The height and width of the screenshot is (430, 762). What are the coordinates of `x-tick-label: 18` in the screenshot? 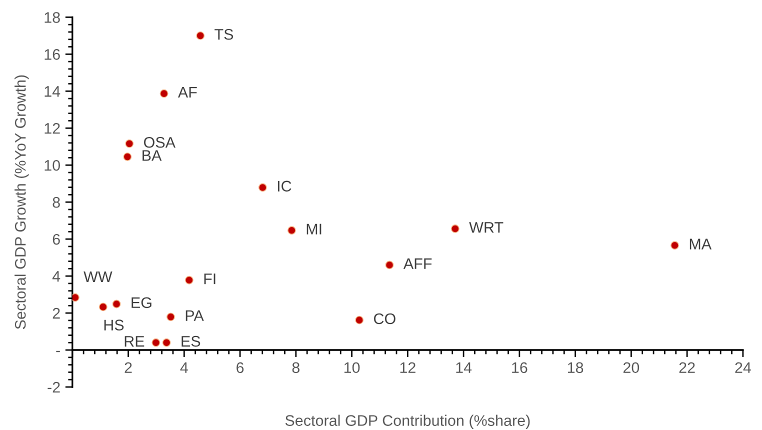 It's located at (576, 368).